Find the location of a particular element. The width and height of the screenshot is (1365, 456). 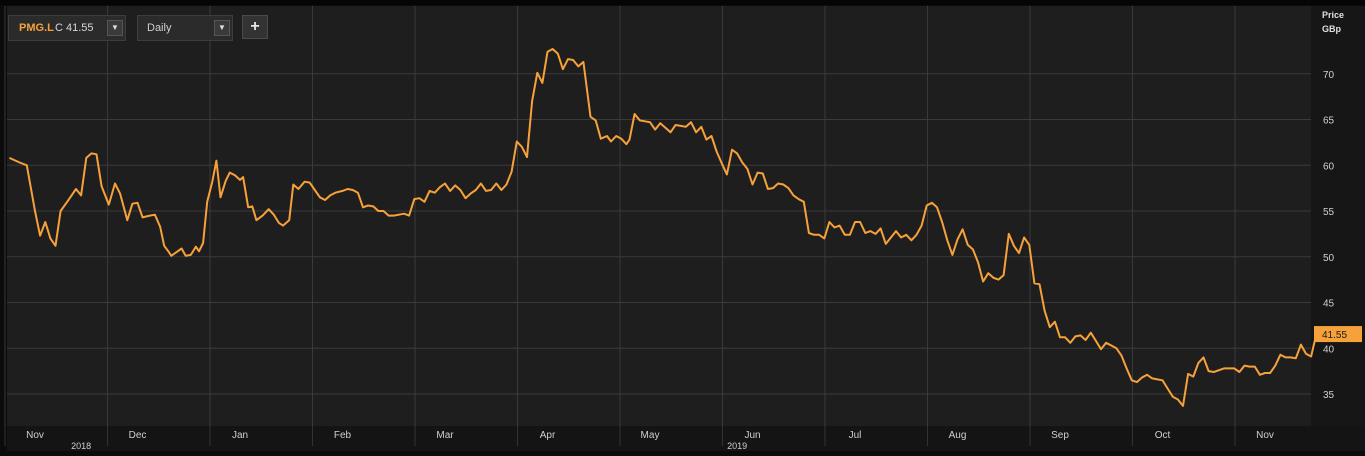

time-axis-background is located at coordinates (686, 438).